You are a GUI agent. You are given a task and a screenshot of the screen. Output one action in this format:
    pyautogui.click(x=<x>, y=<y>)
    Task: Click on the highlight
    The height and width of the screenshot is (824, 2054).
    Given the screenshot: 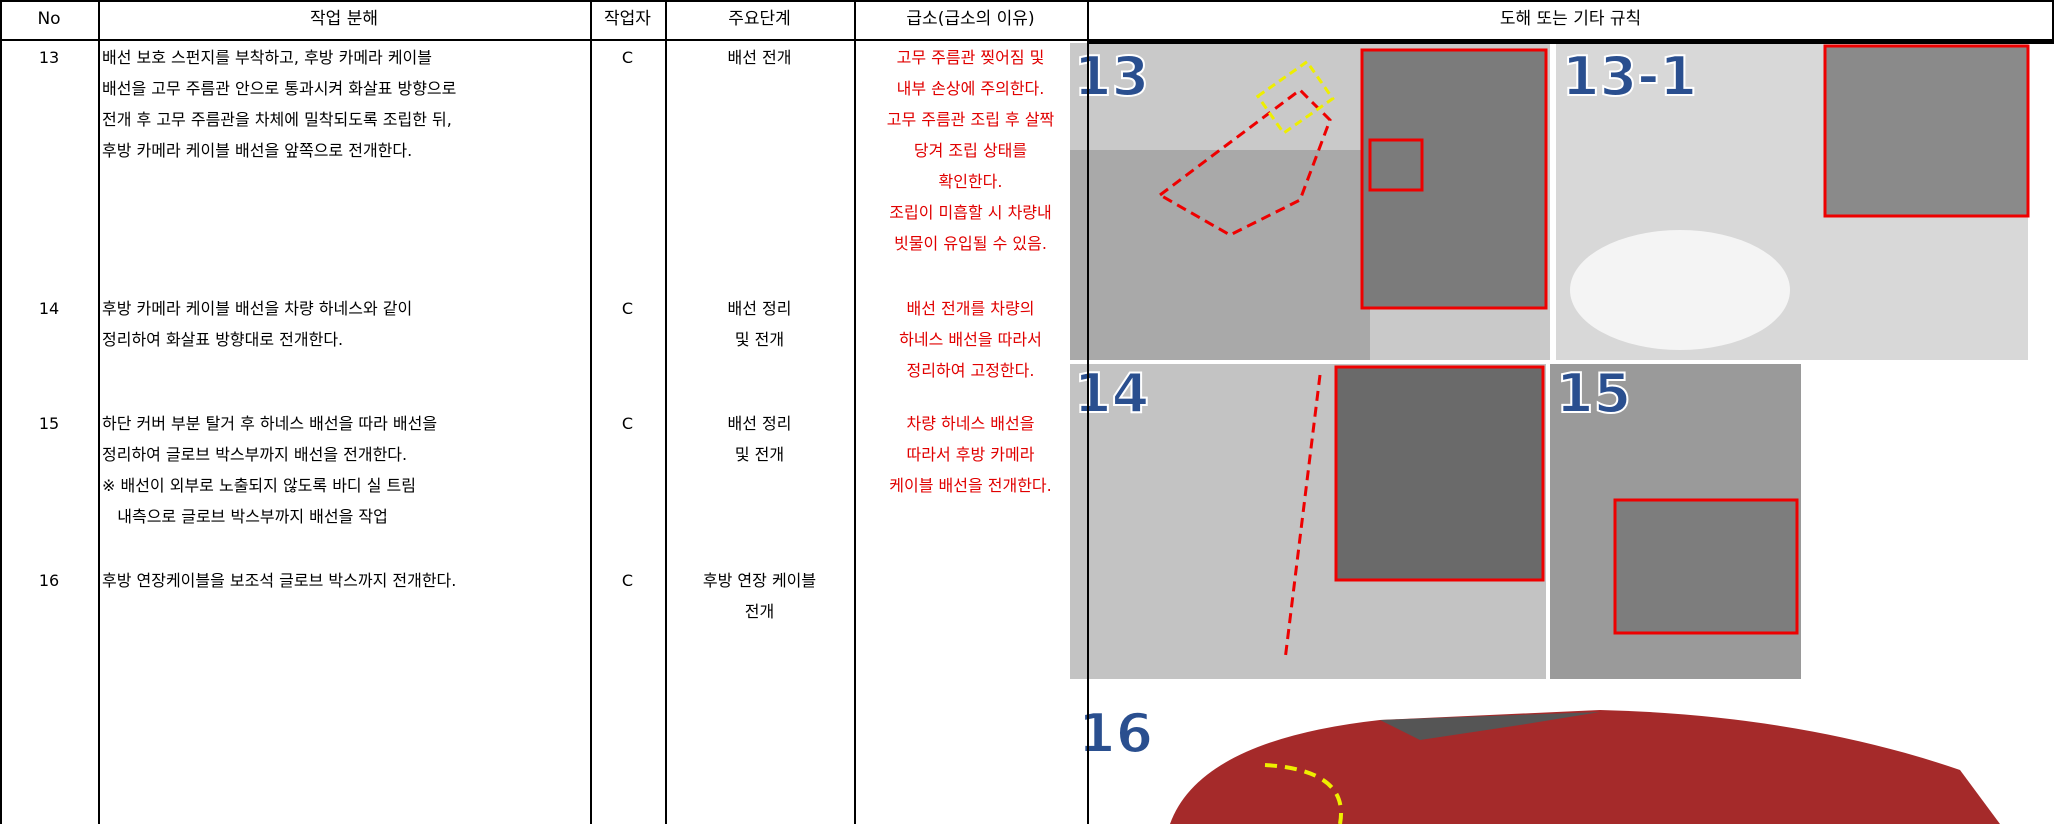 What is the action you would take?
    pyautogui.click(x=1396, y=165)
    